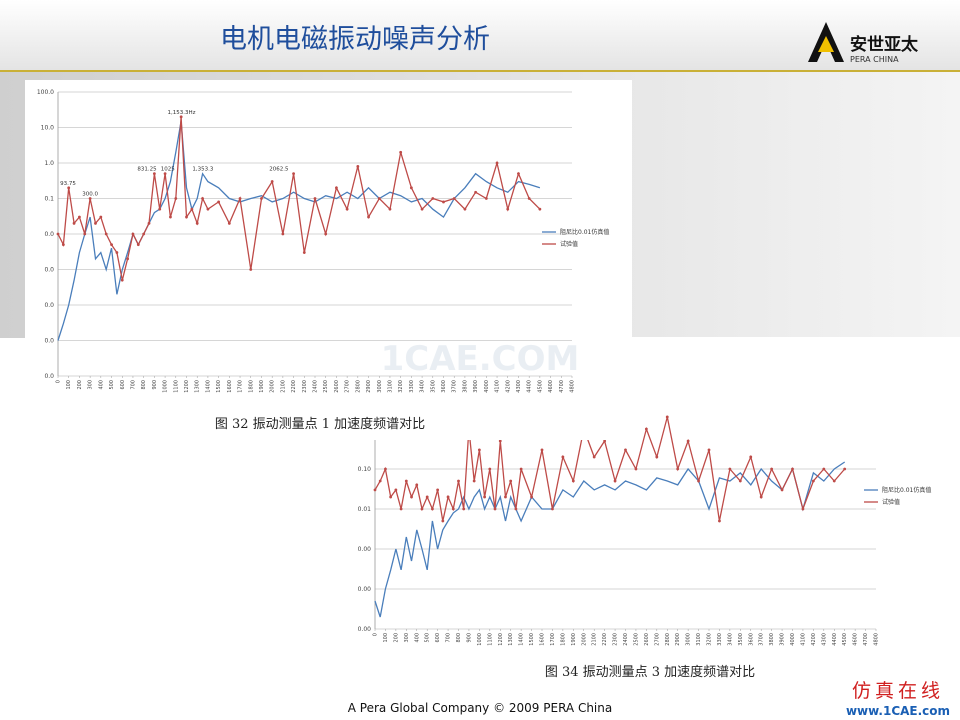 The width and height of the screenshot is (960, 720). I want to click on x-tick-label: 2400, so click(626, 639).